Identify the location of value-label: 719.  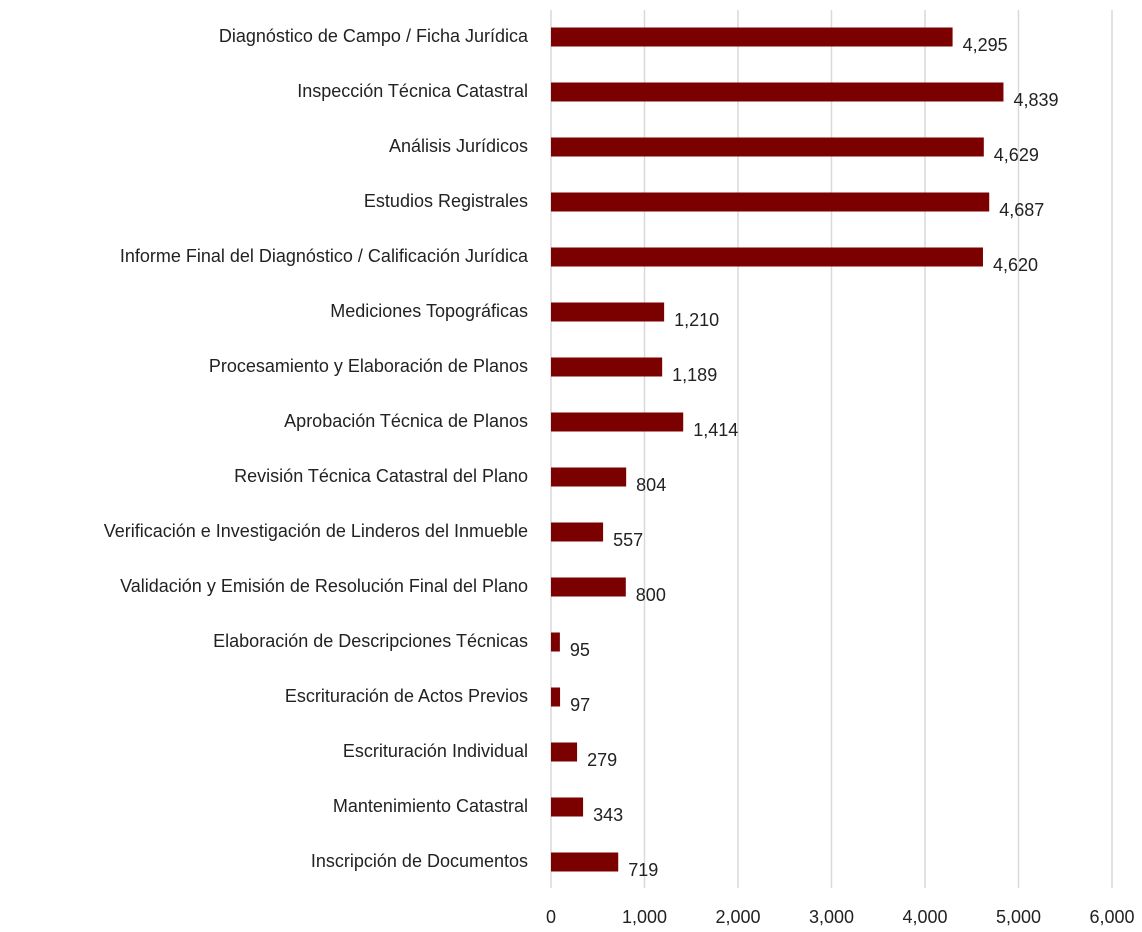
(643, 870).